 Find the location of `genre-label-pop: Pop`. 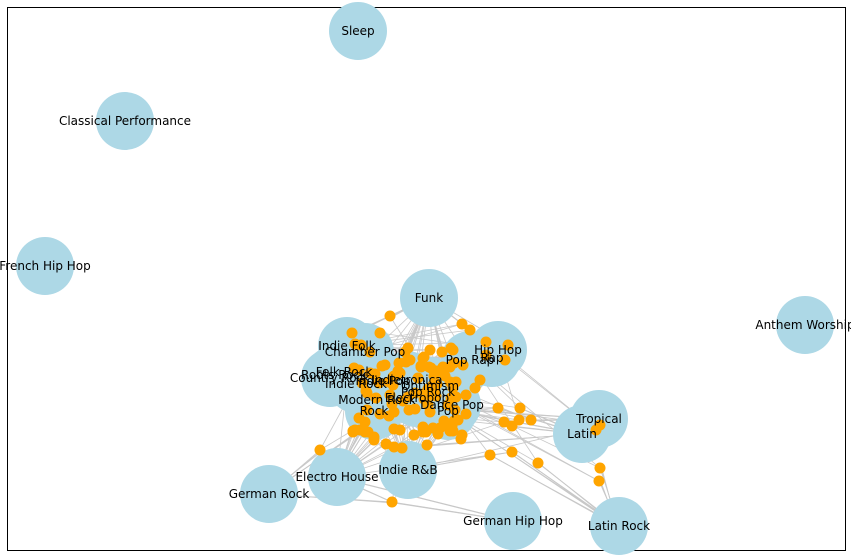

genre-label-pop: Pop is located at coordinates (448, 411).